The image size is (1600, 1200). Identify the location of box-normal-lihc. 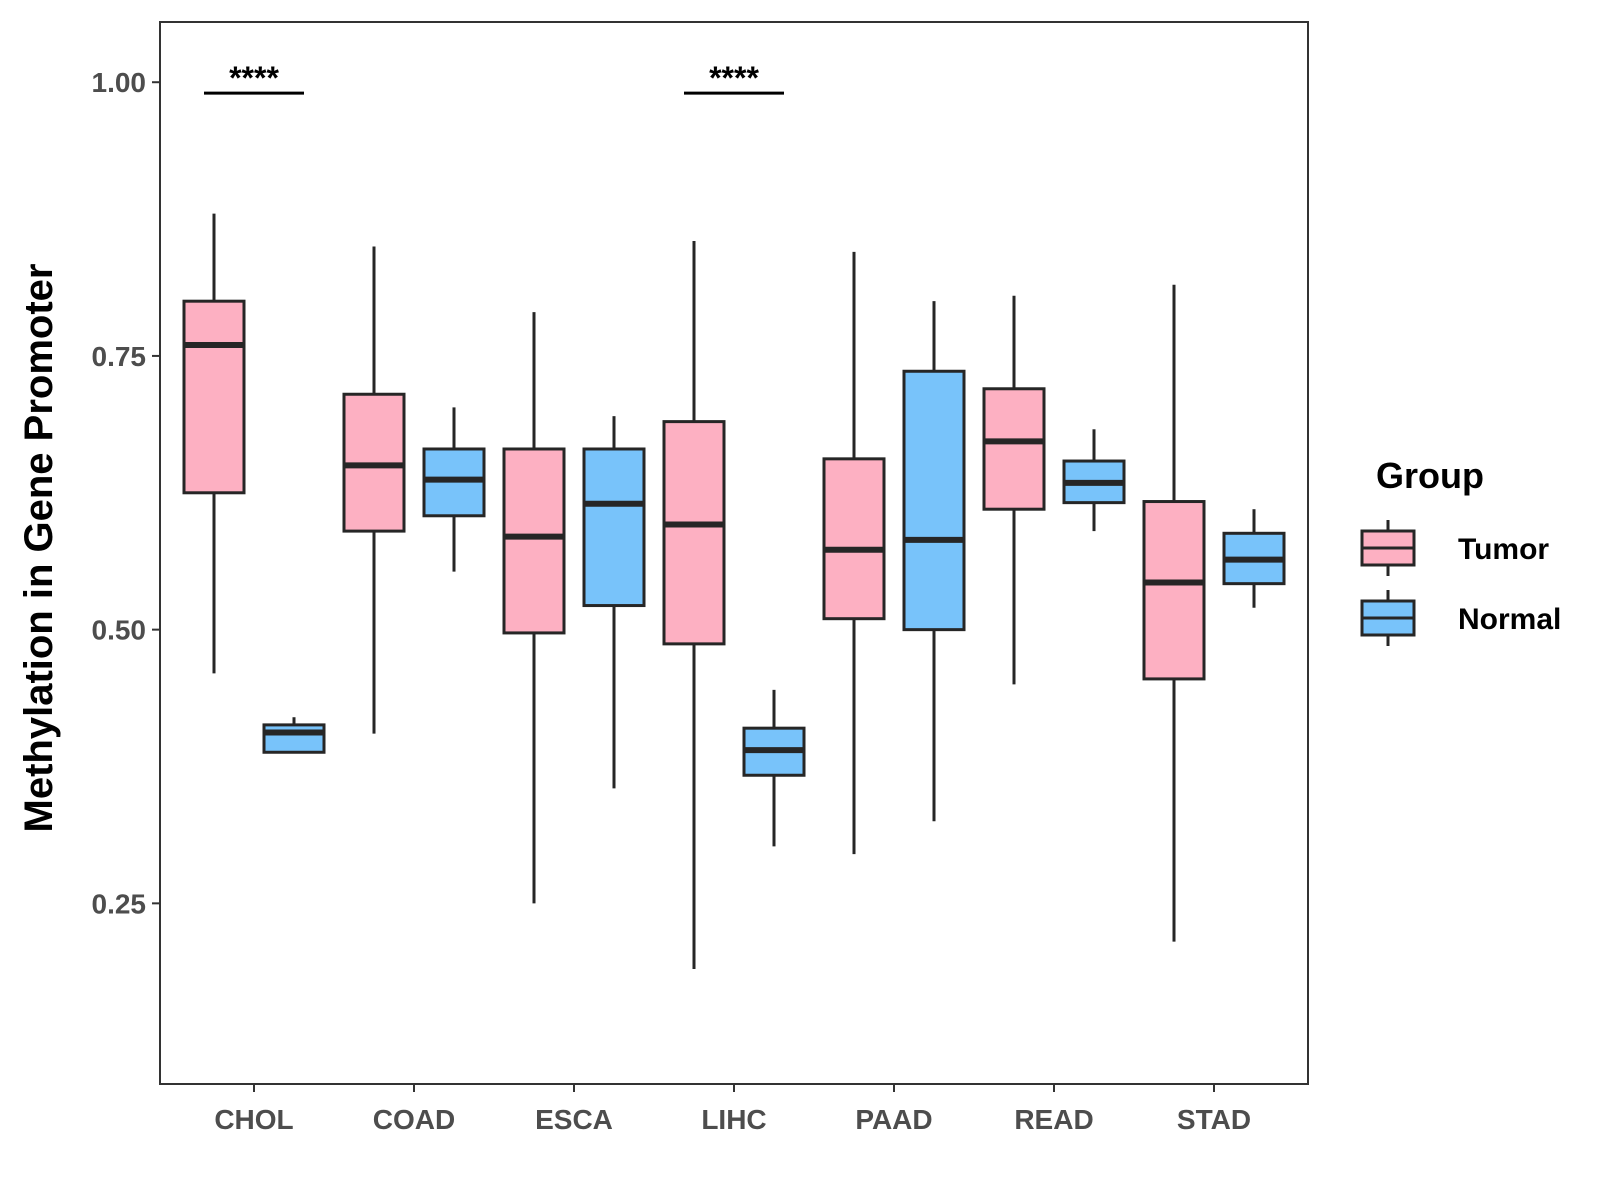
(774, 768).